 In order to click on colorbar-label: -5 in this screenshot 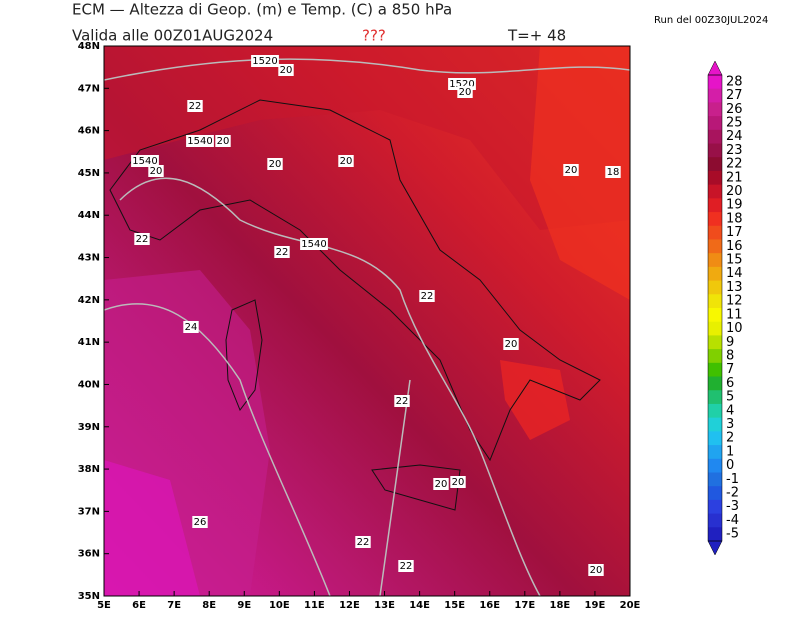, I will do `click(732, 534)`.